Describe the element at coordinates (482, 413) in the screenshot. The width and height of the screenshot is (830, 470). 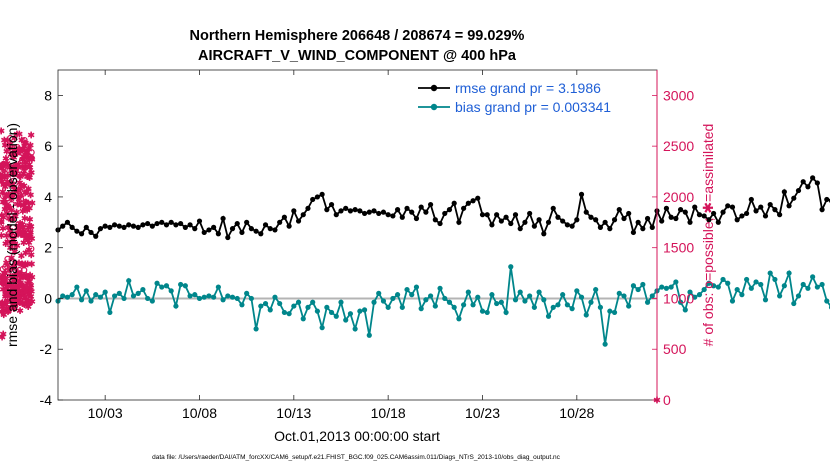
I see `x-tick-label: 10/23` at that location.